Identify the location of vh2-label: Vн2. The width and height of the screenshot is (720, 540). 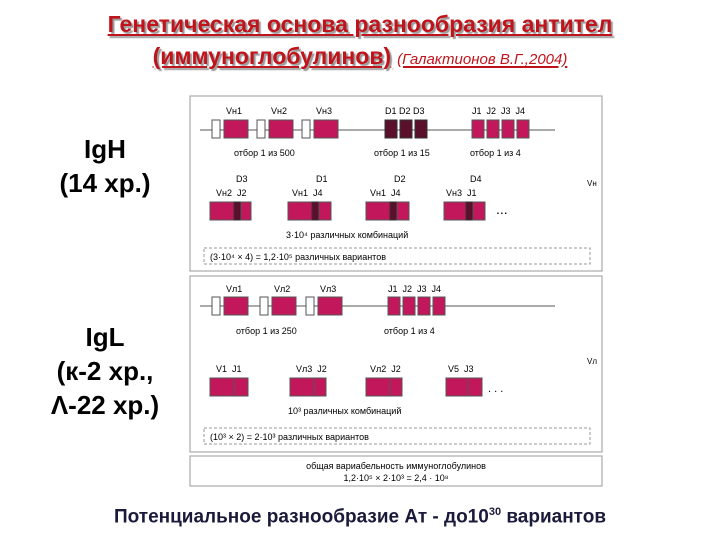
(279, 111).